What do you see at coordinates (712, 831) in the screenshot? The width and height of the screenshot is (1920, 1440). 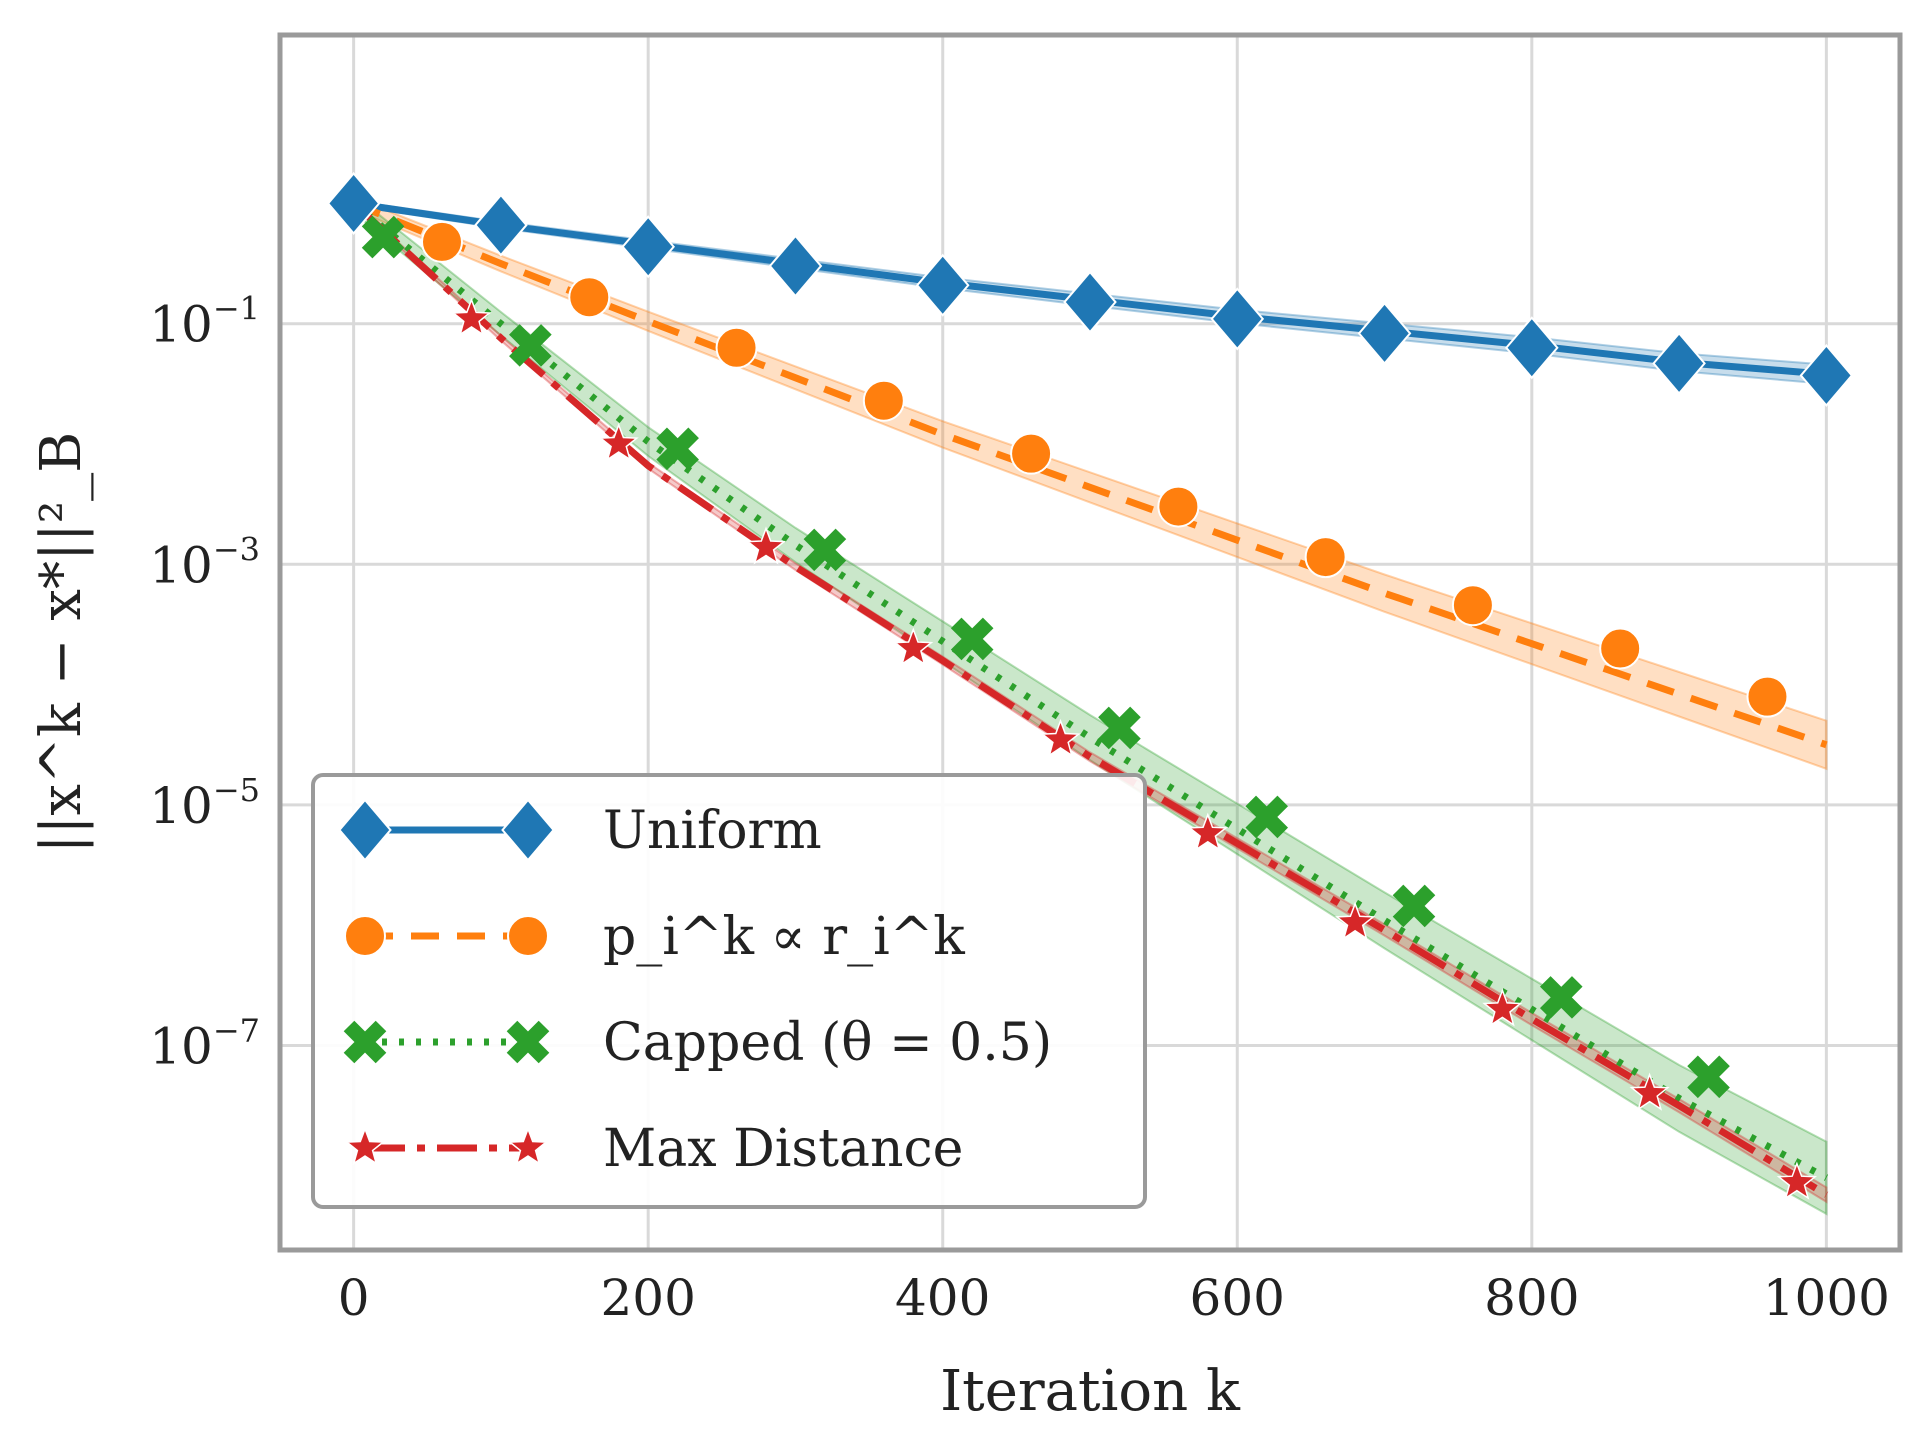 I see `legend-label: Uniform` at bounding box center [712, 831].